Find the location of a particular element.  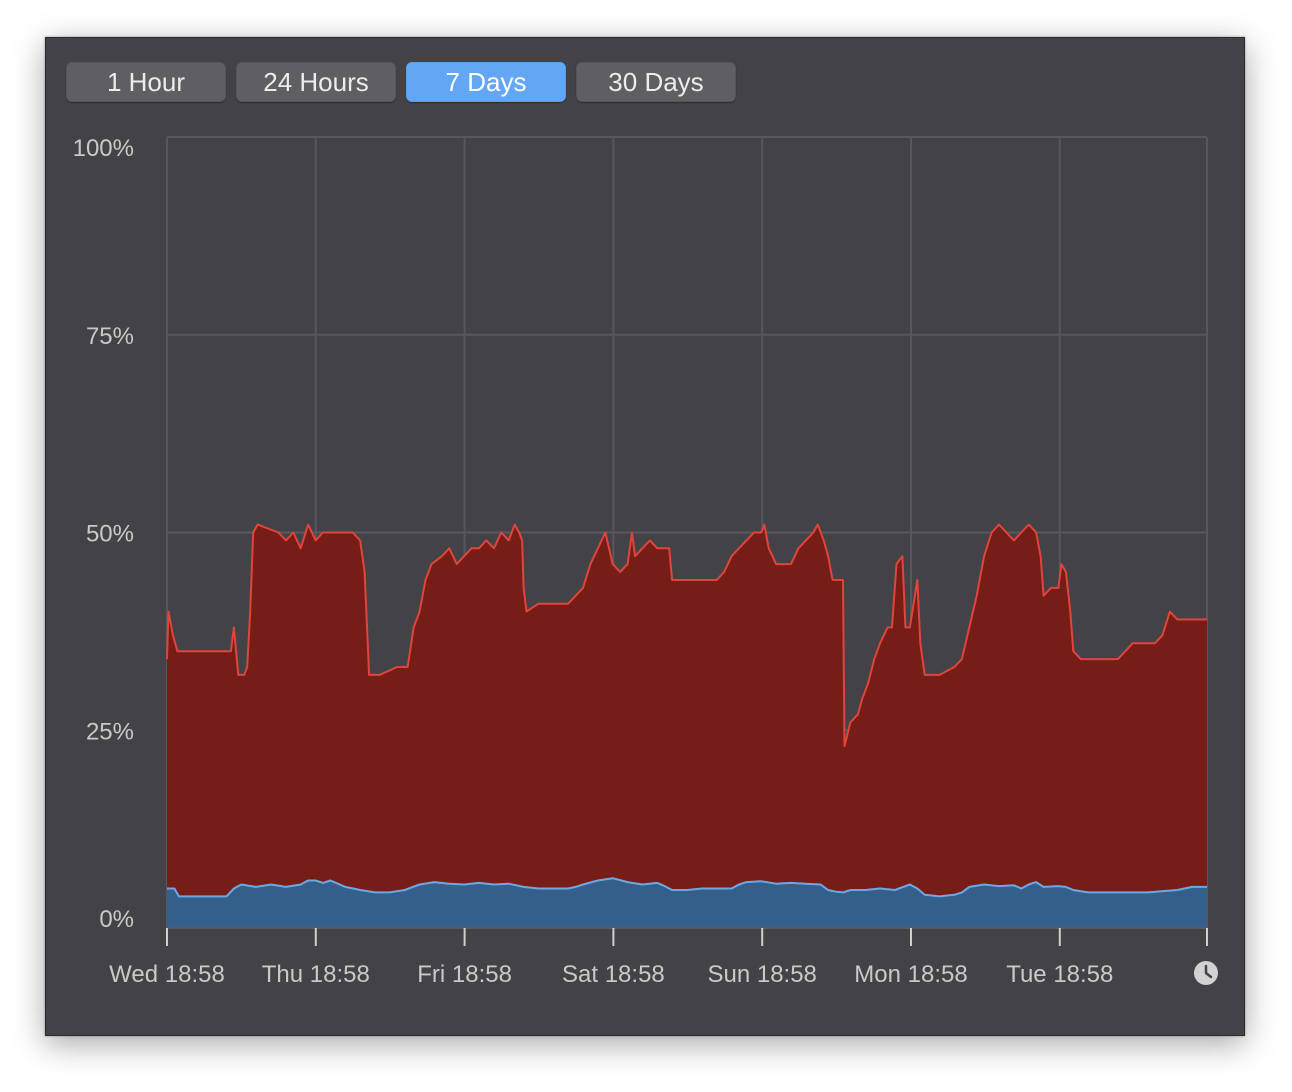

y-tick-label: 75% is located at coordinates (110, 336).